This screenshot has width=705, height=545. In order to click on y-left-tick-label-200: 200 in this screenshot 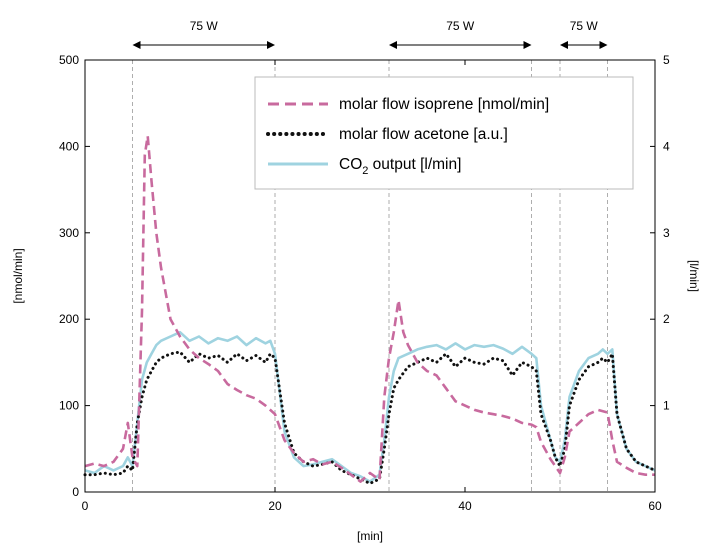, I will do `click(69, 319)`.